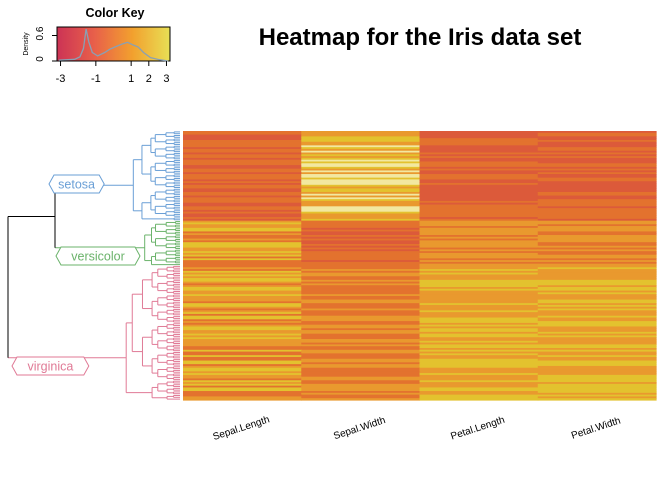 The image size is (672, 480). Describe the element at coordinates (166, 79) in the screenshot. I see `color-key-x-tick-label: 3` at that location.